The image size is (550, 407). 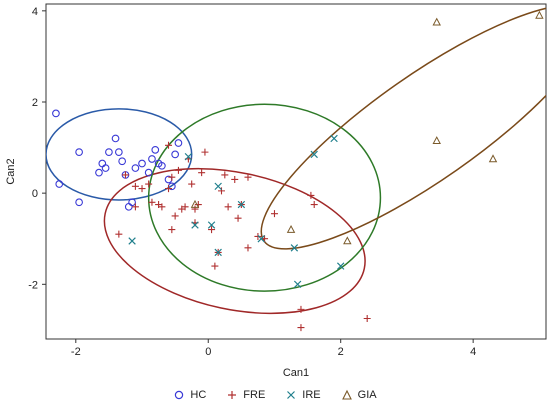 I want to click on legend: HC FRE IRE GIA, so click(x=275, y=395).